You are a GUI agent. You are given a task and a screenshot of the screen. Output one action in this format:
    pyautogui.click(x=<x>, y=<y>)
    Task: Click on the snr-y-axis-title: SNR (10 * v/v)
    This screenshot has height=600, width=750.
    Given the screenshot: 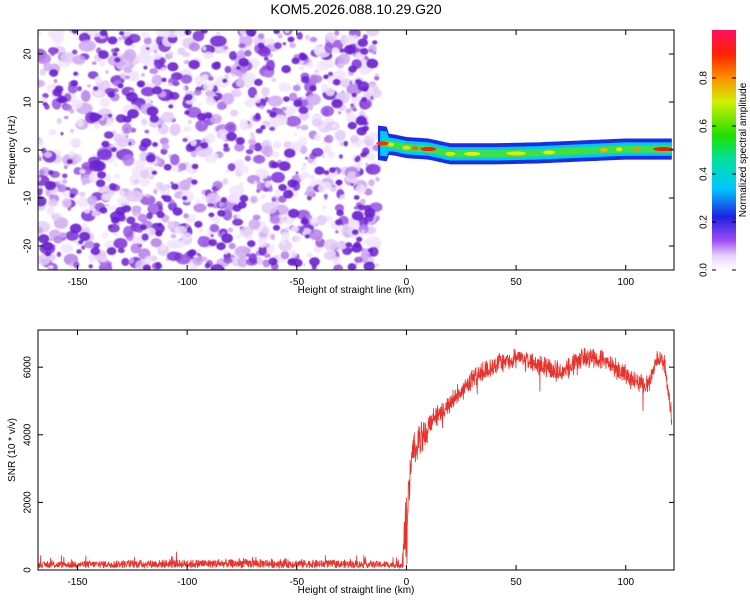 What is the action you would take?
    pyautogui.click(x=12, y=450)
    